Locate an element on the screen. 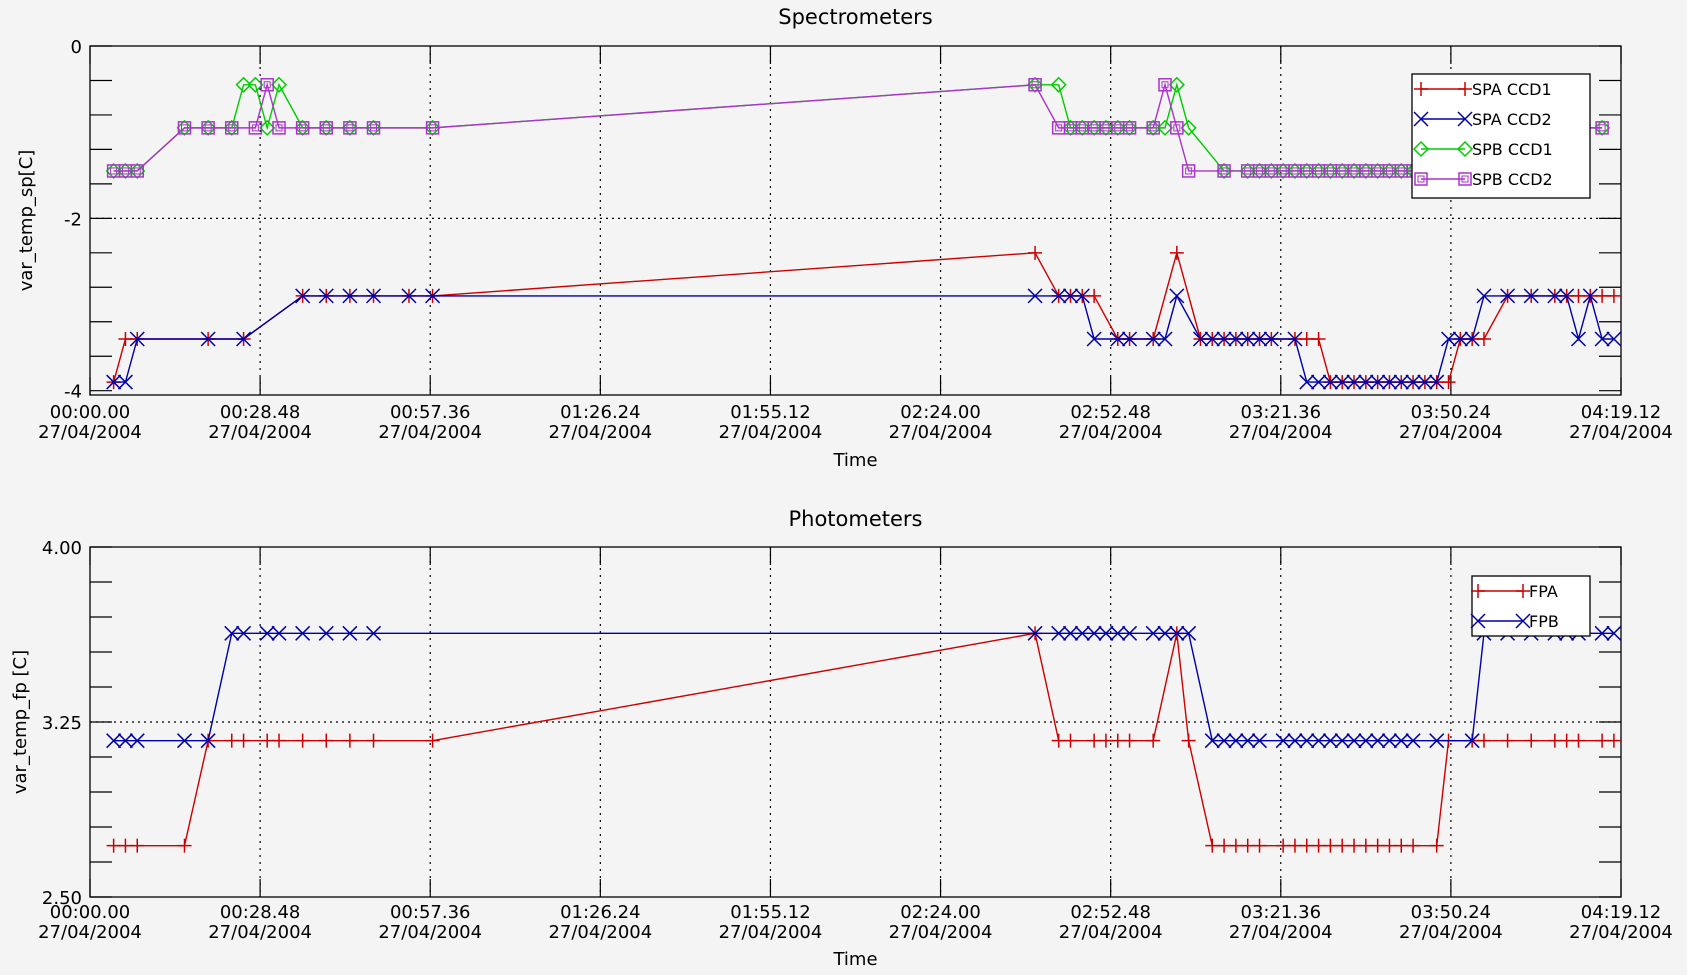 The width and height of the screenshot is (1687, 975). y-tick-label: 0 is located at coordinates (76, 47).